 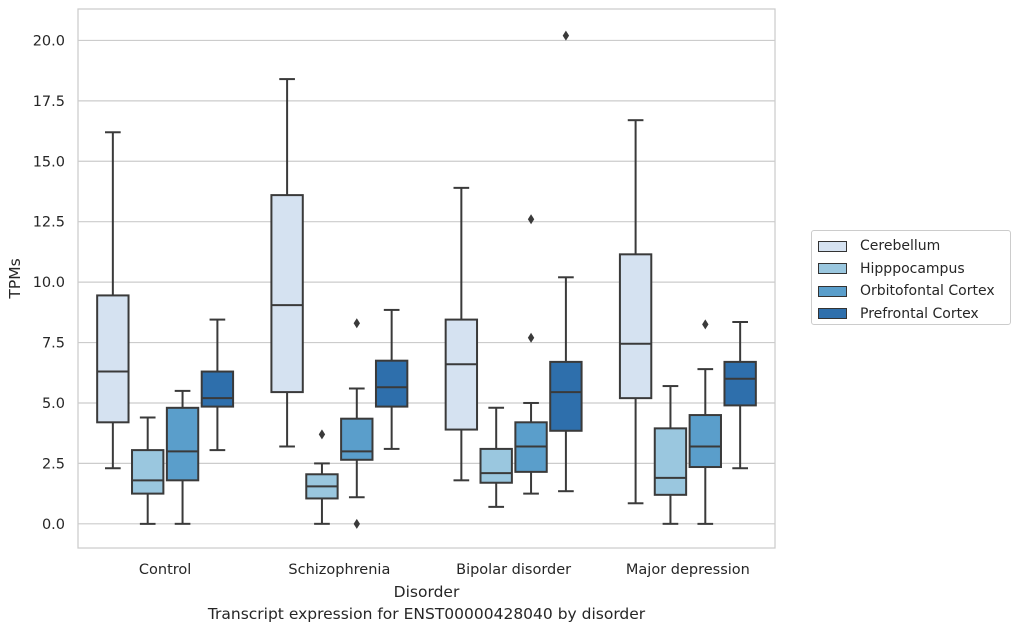 I want to click on x-tick-label: Major depression, so click(x=688, y=570).